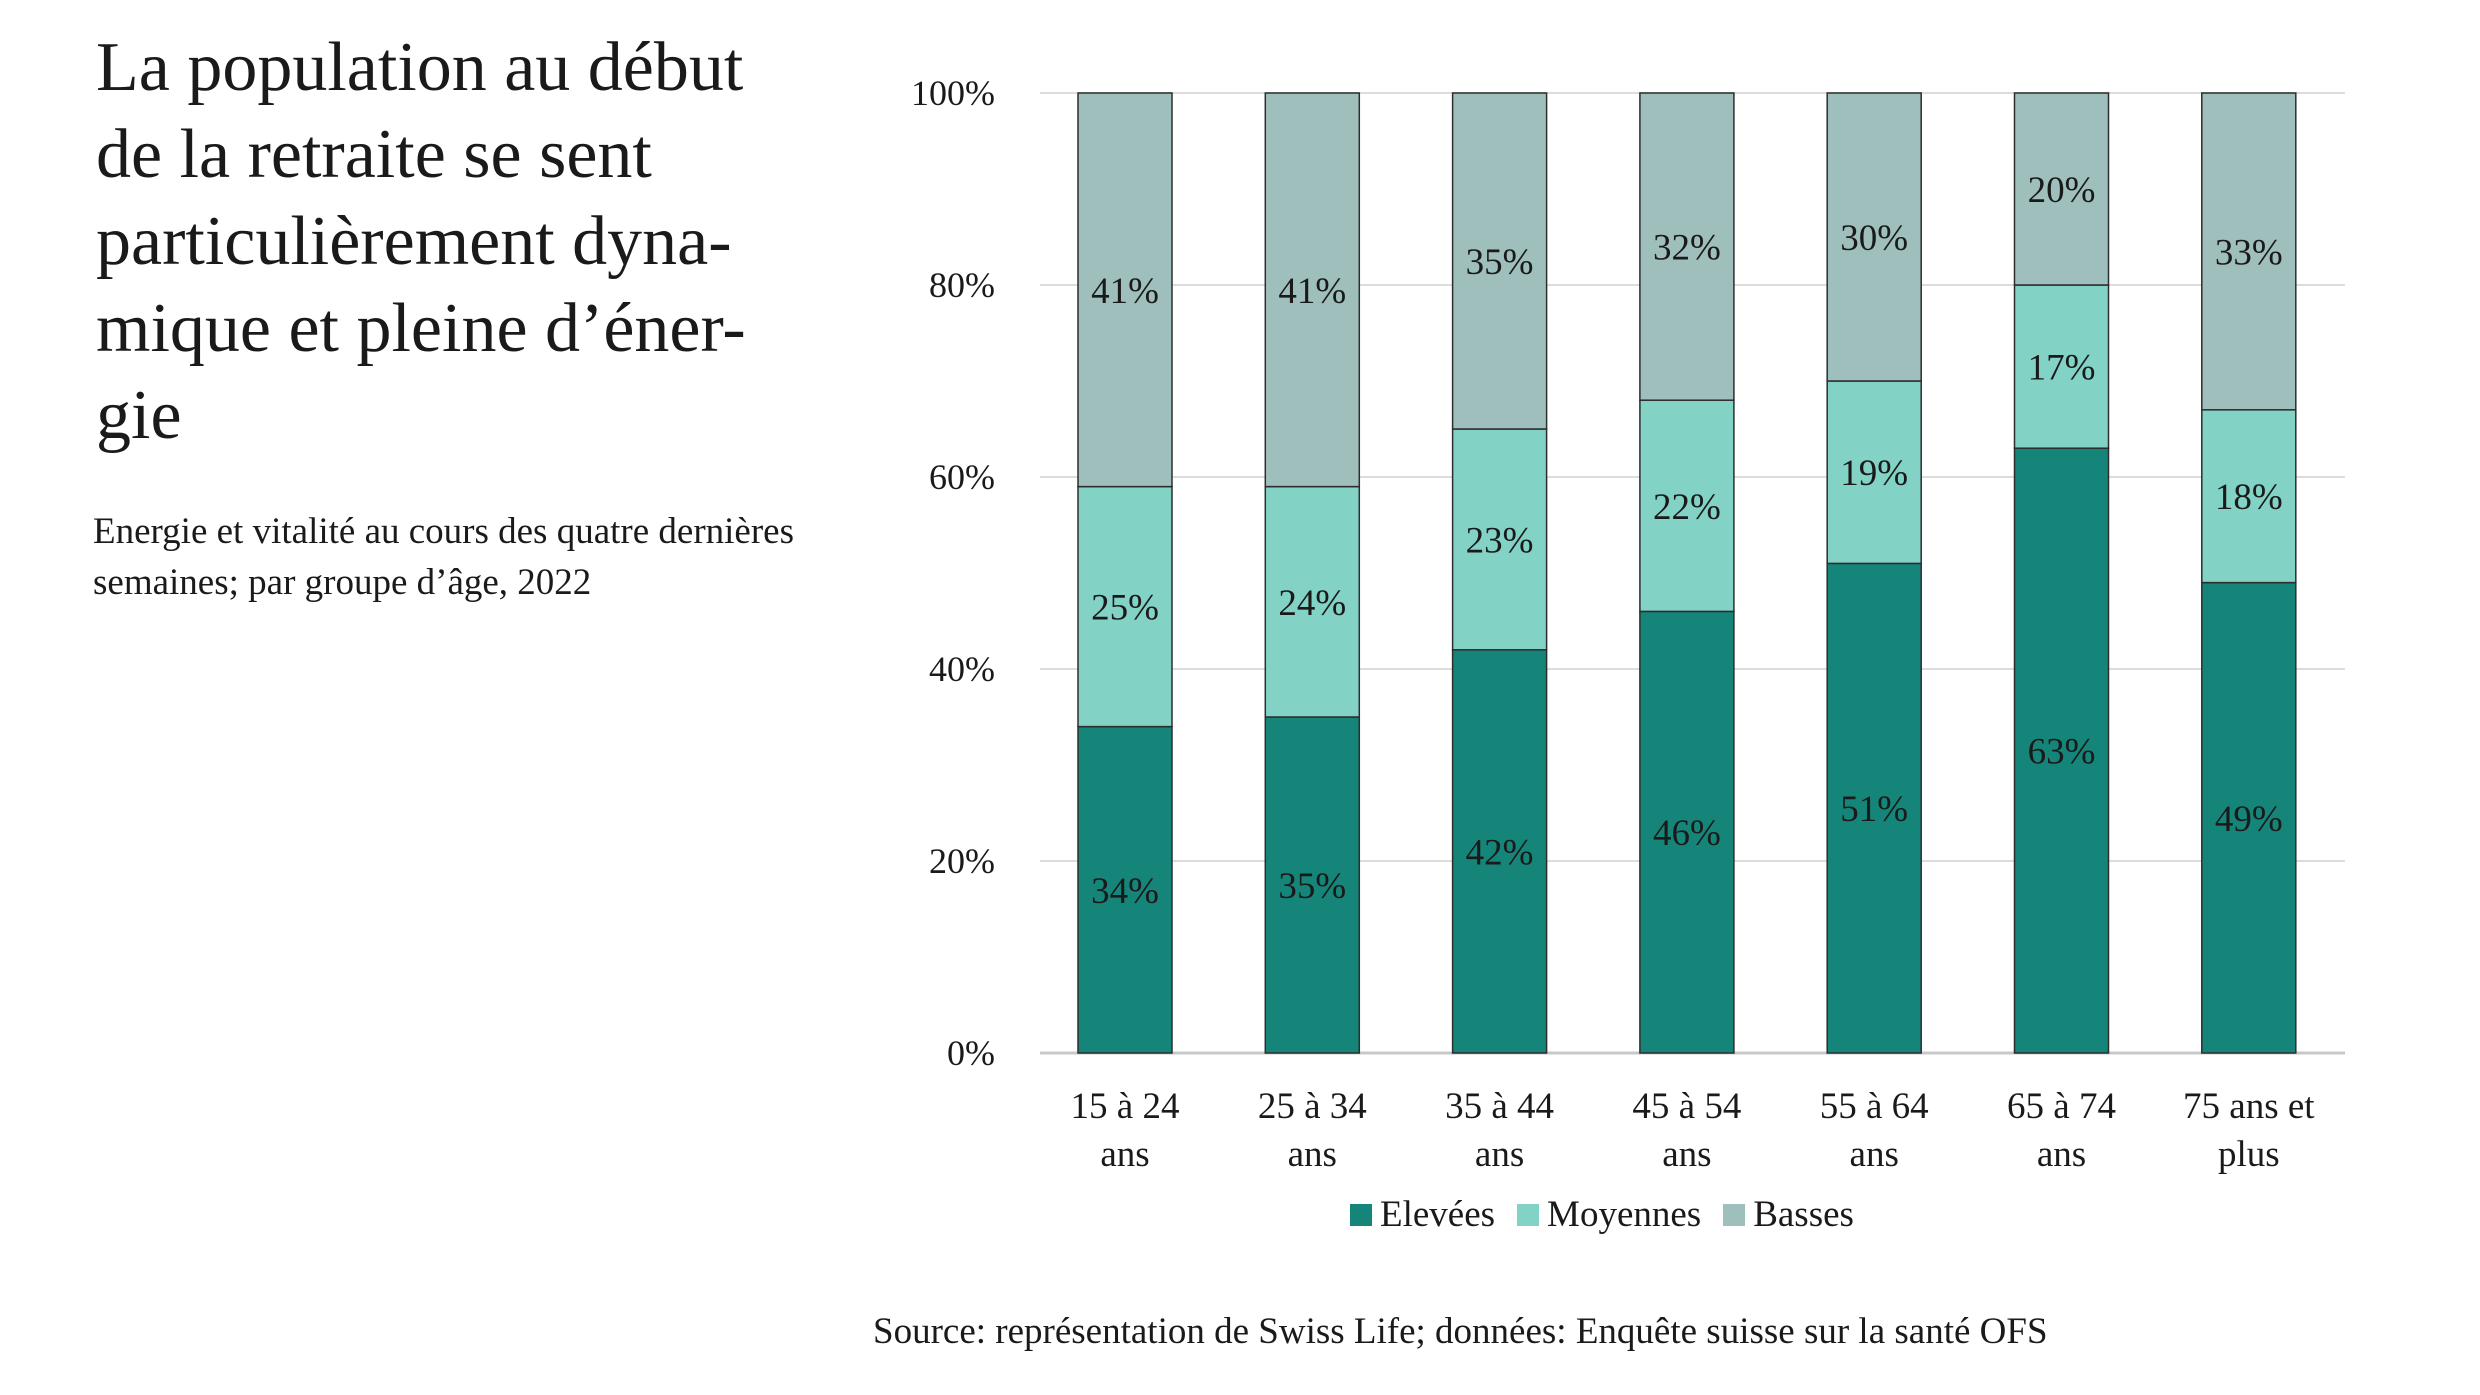 This screenshot has height=1395, width=2480. I want to click on data-label: 22%, so click(1687, 507).